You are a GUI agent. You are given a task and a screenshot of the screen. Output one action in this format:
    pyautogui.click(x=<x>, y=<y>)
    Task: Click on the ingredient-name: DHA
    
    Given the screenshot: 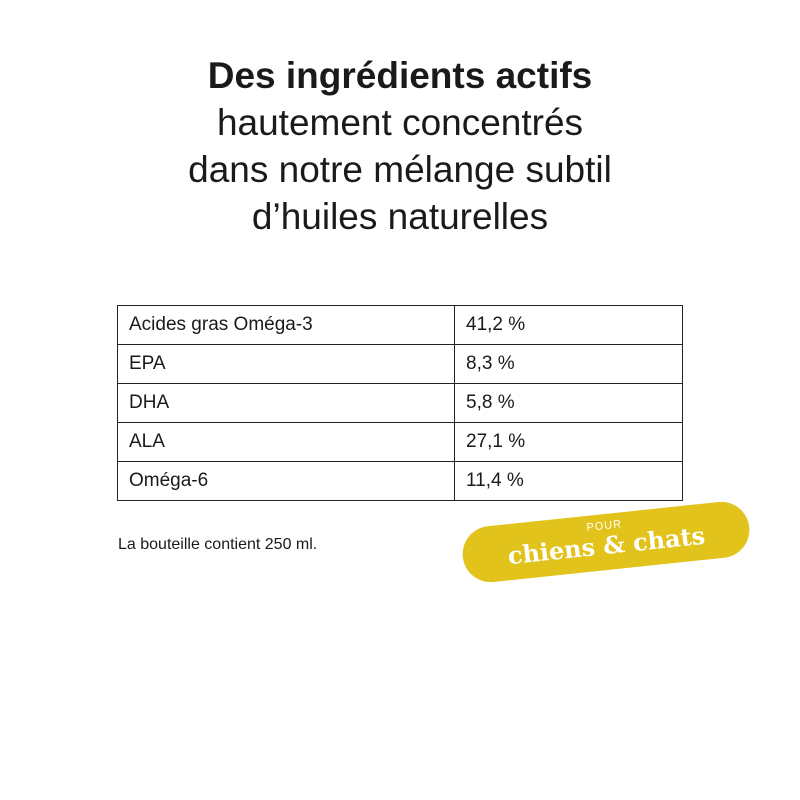 What is the action you would take?
    pyautogui.click(x=286, y=403)
    